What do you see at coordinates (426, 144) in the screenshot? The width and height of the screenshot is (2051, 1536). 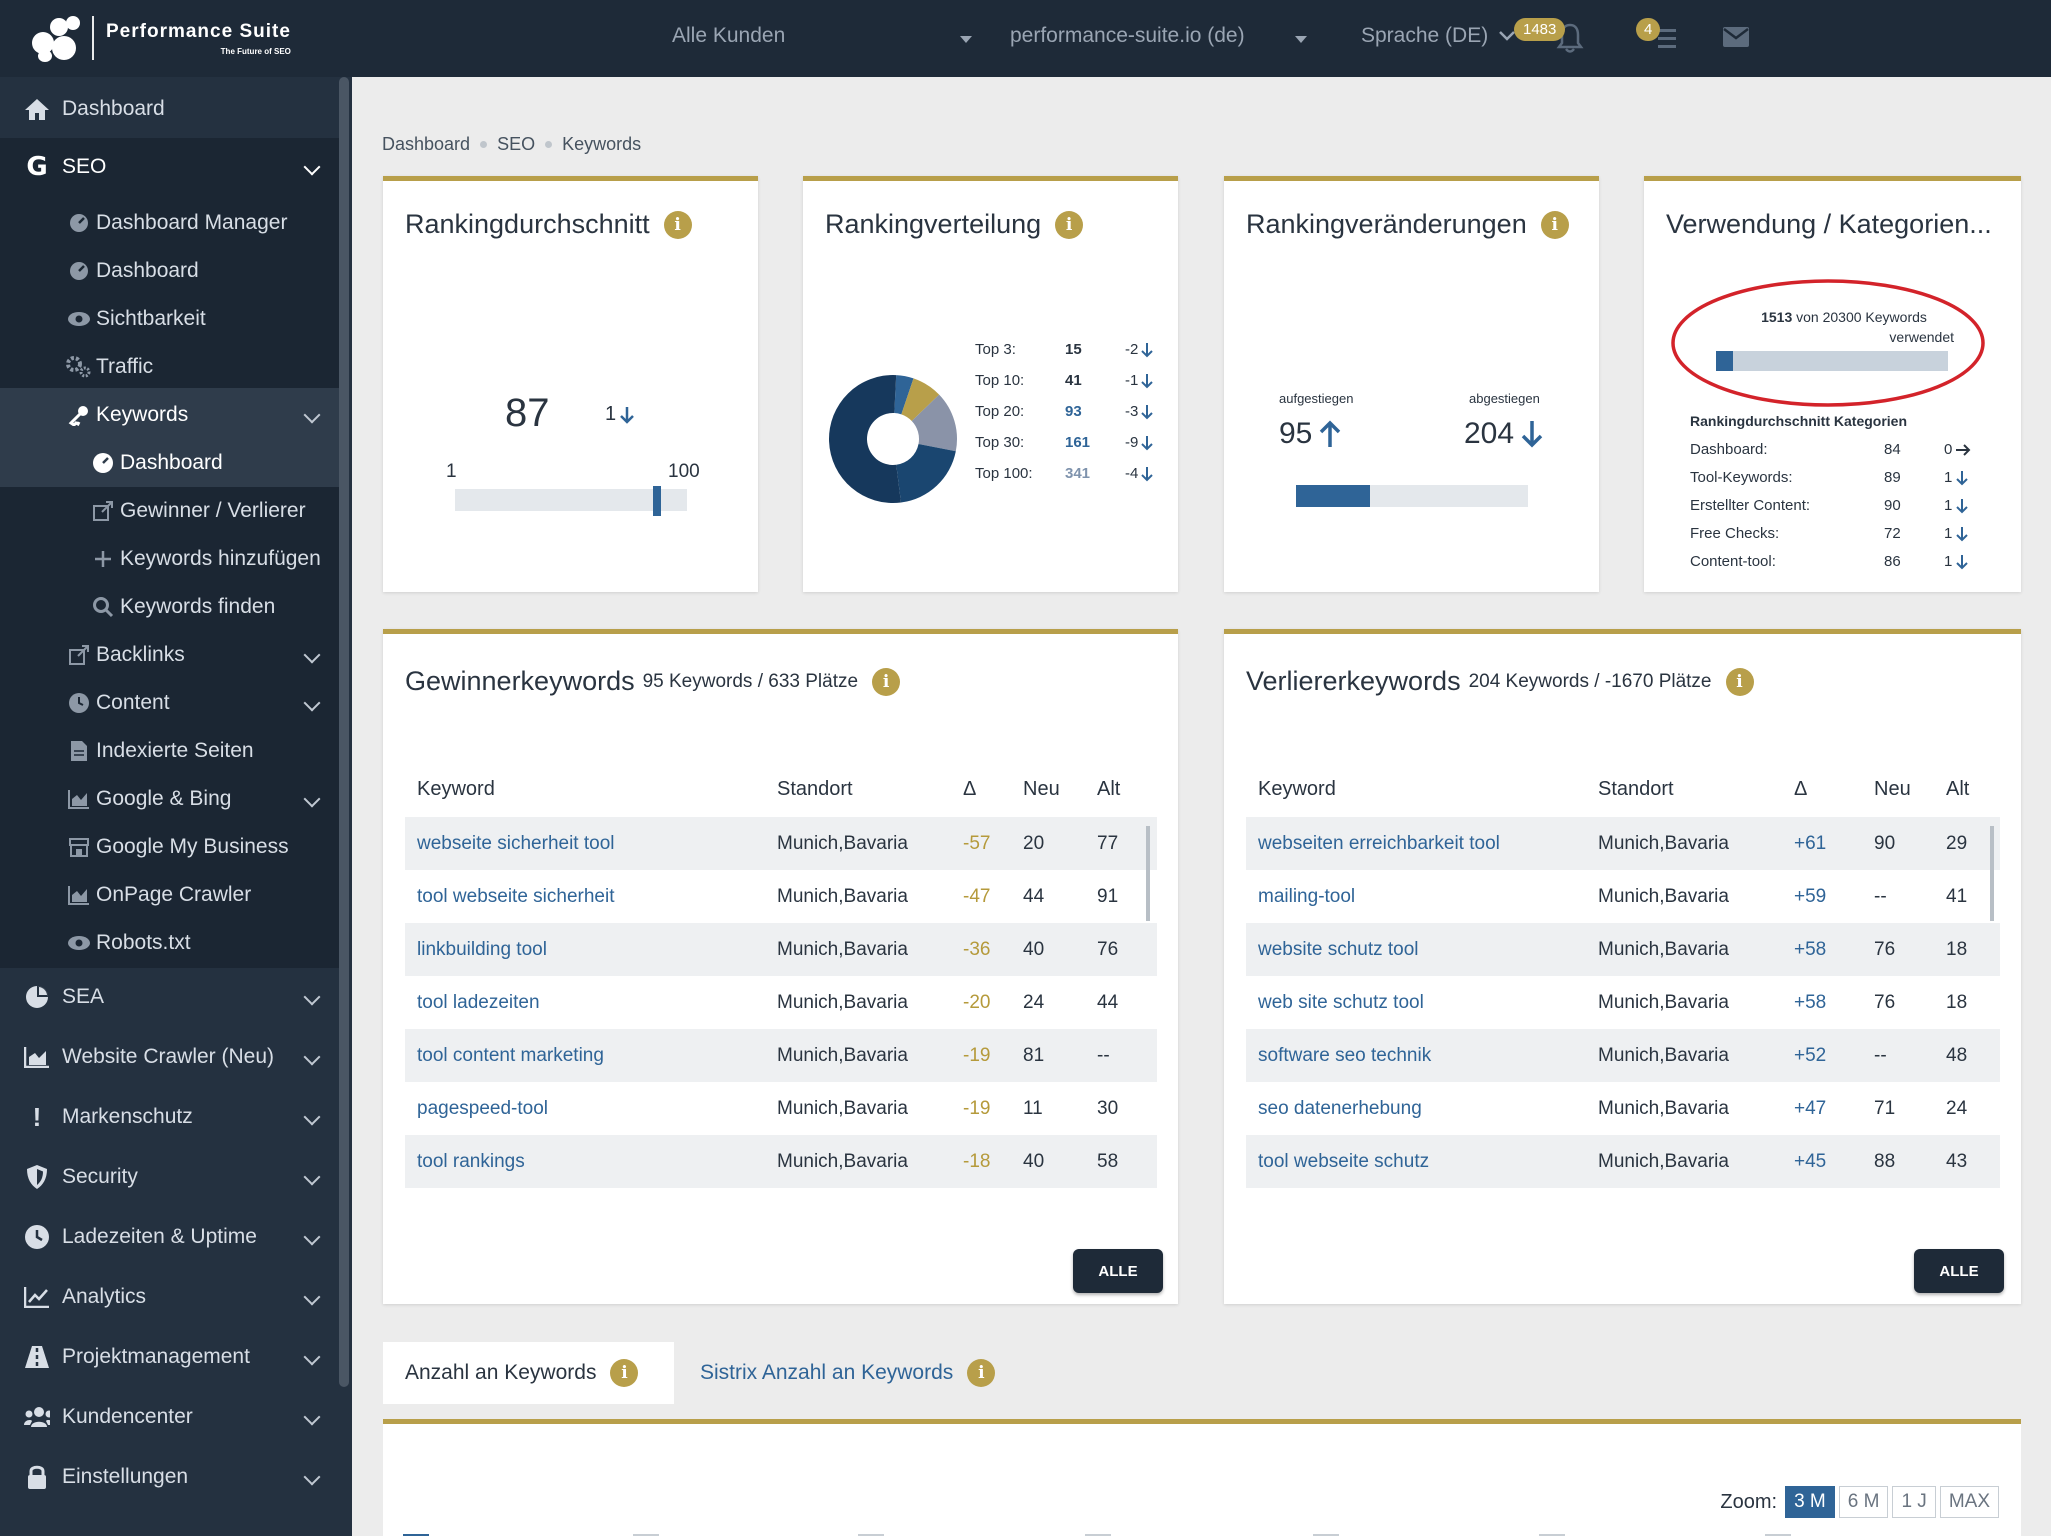 I see `breadcrumb-dashboard: Dashboard` at bounding box center [426, 144].